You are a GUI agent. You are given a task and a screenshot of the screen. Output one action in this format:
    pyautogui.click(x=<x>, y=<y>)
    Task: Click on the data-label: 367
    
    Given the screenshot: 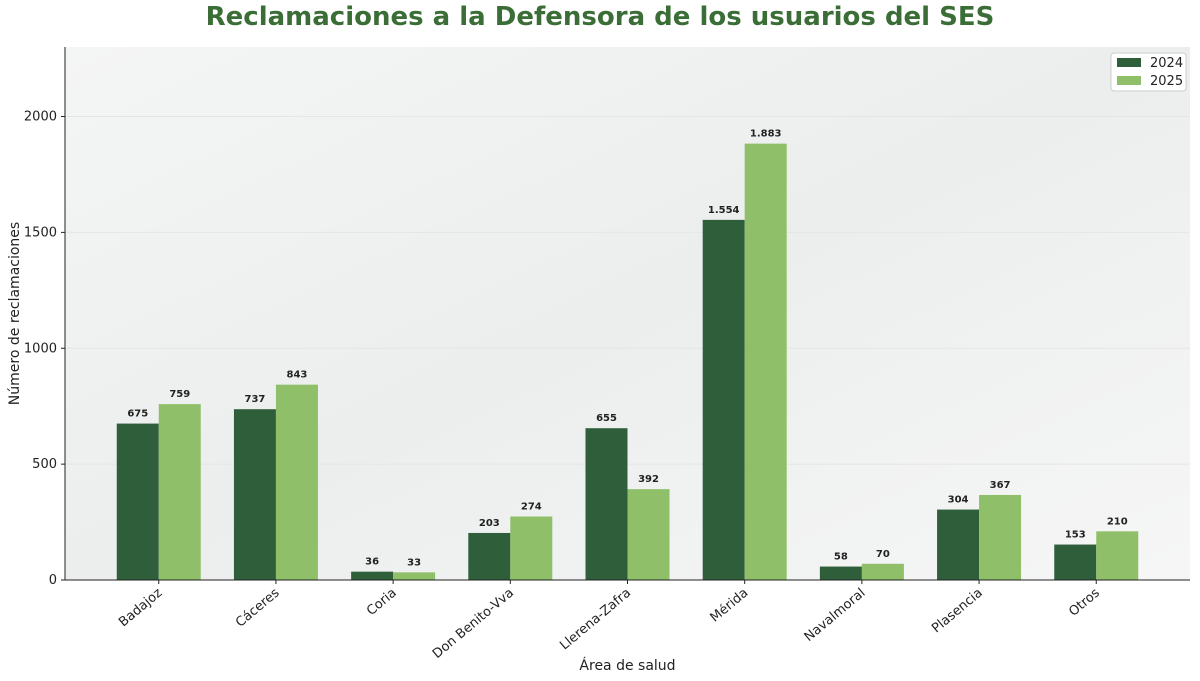 What is the action you would take?
    pyautogui.click(x=1000, y=485)
    